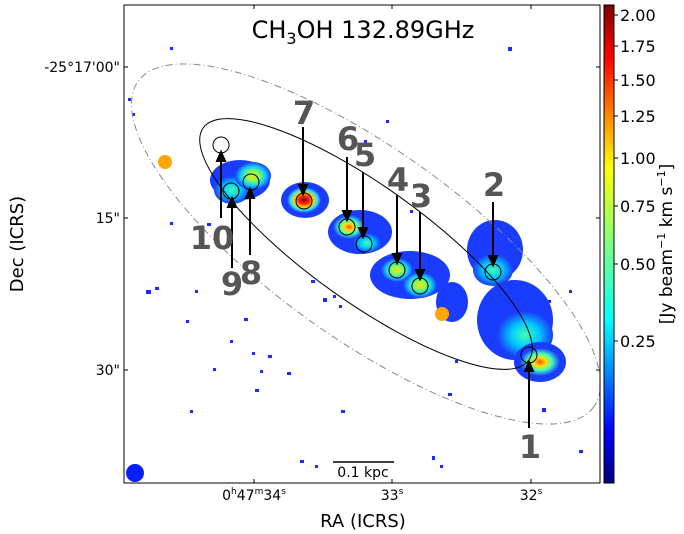 The image size is (684, 534). I want to click on region-label-1: 1, so click(530, 447).